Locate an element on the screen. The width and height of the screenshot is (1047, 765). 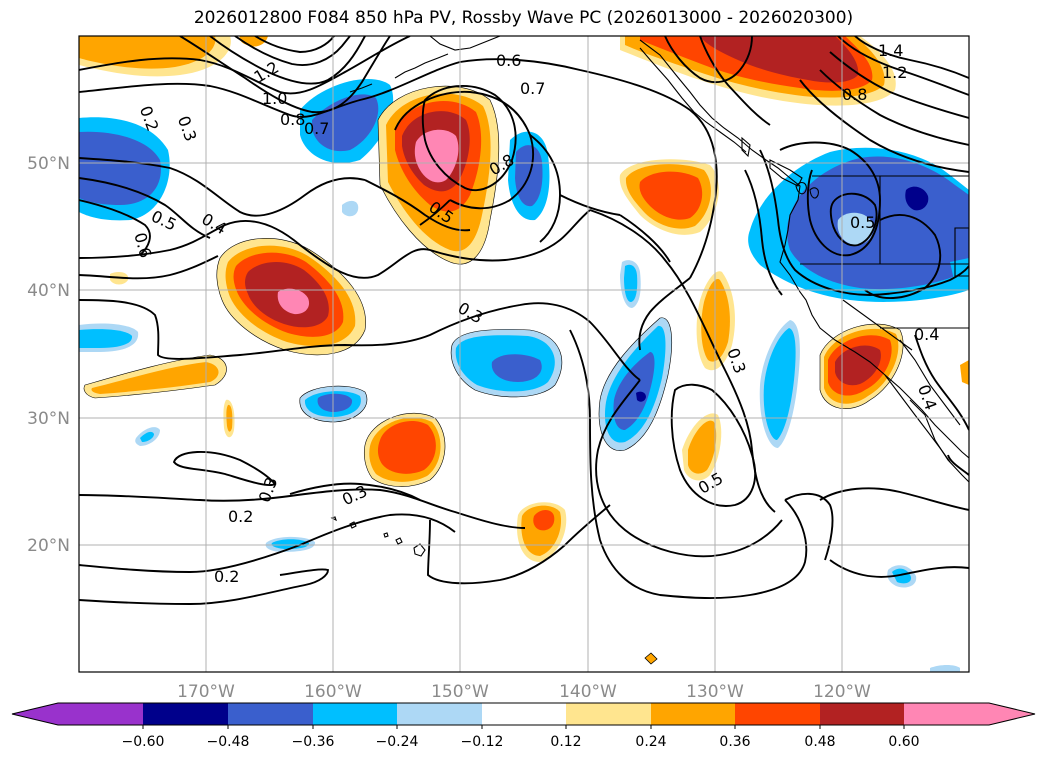
colorbar-tick-label: −0.24 is located at coordinates (397, 742).